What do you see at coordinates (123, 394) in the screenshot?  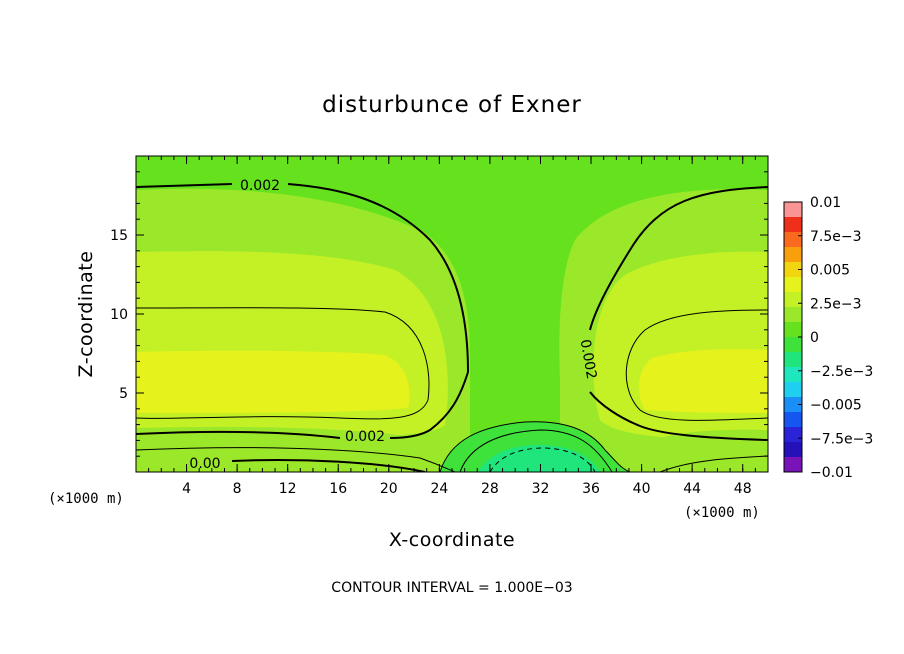 I see `y-tick-label: 5` at bounding box center [123, 394].